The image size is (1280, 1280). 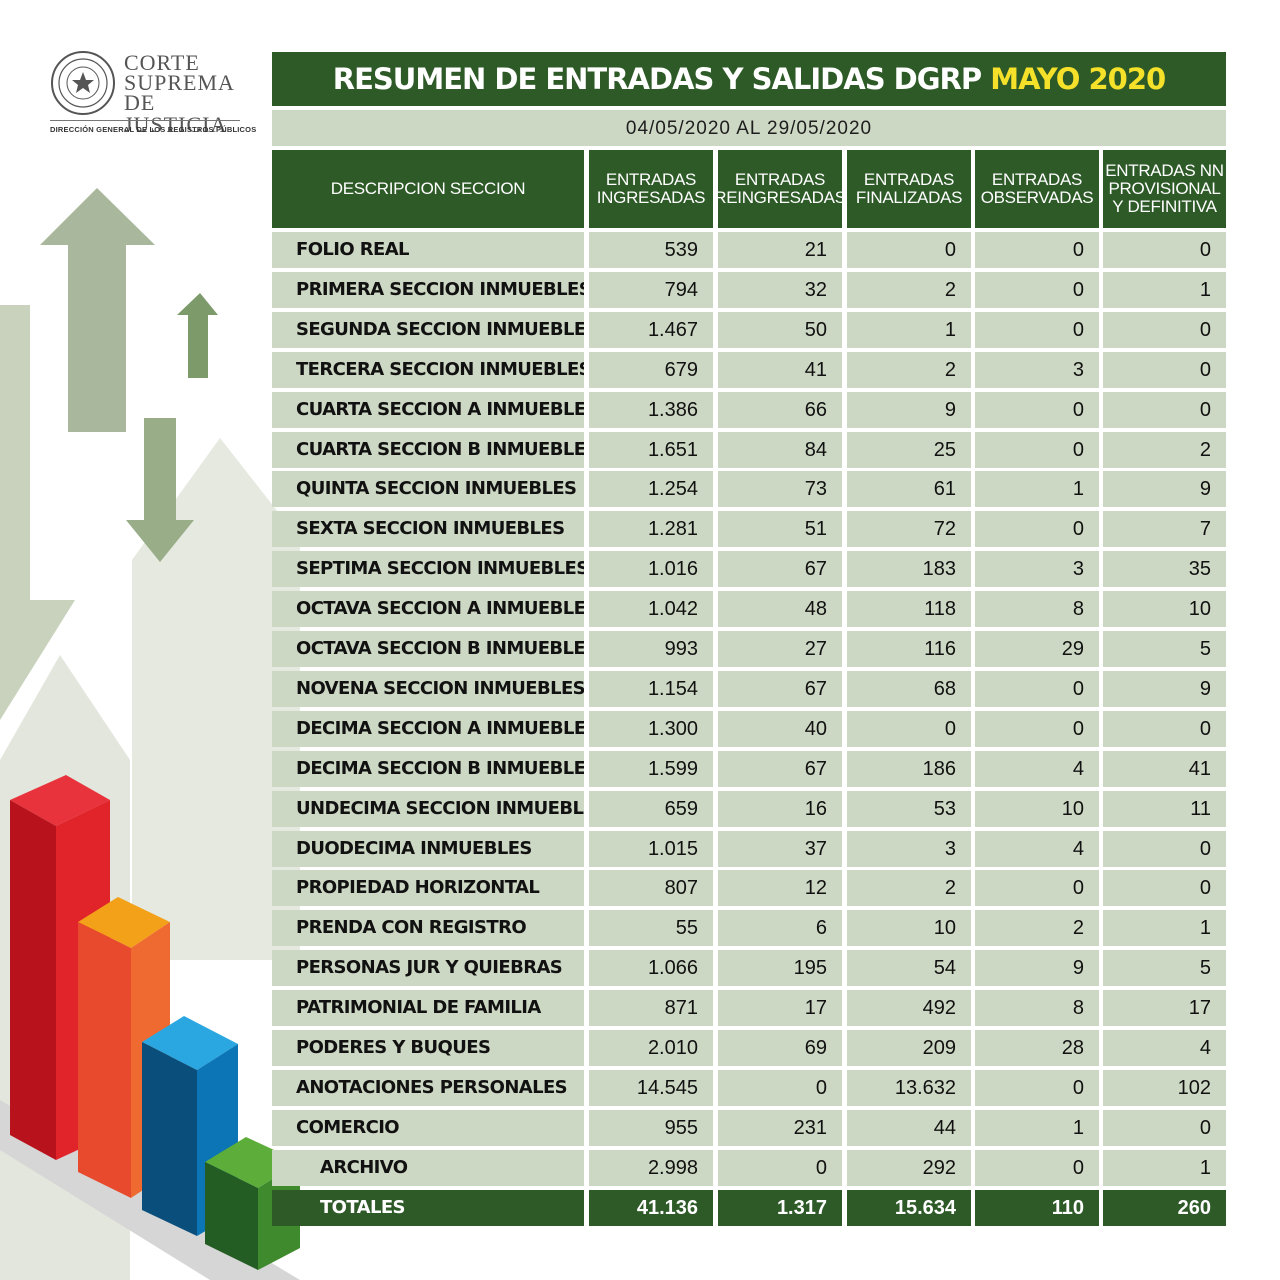 What do you see at coordinates (1164, 609) in the screenshot?
I see `table-cell: 10` at bounding box center [1164, 609].